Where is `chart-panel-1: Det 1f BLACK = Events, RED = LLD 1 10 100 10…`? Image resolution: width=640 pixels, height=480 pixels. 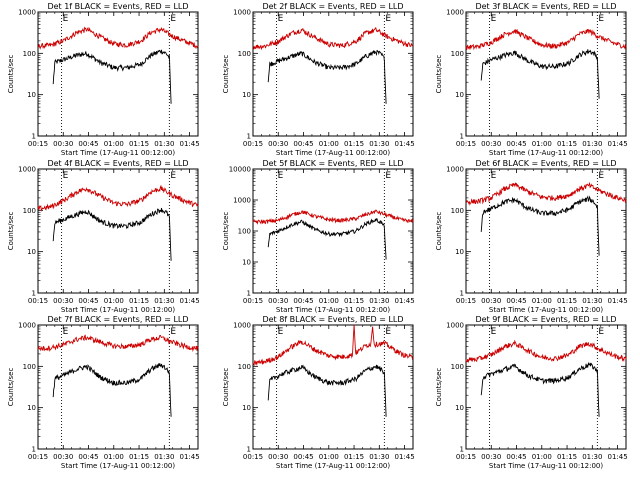 chart-panel-1: Det 1f BLACK = Events, RED = LLD 1 10 100 10… is located at coordinates (103, 79).